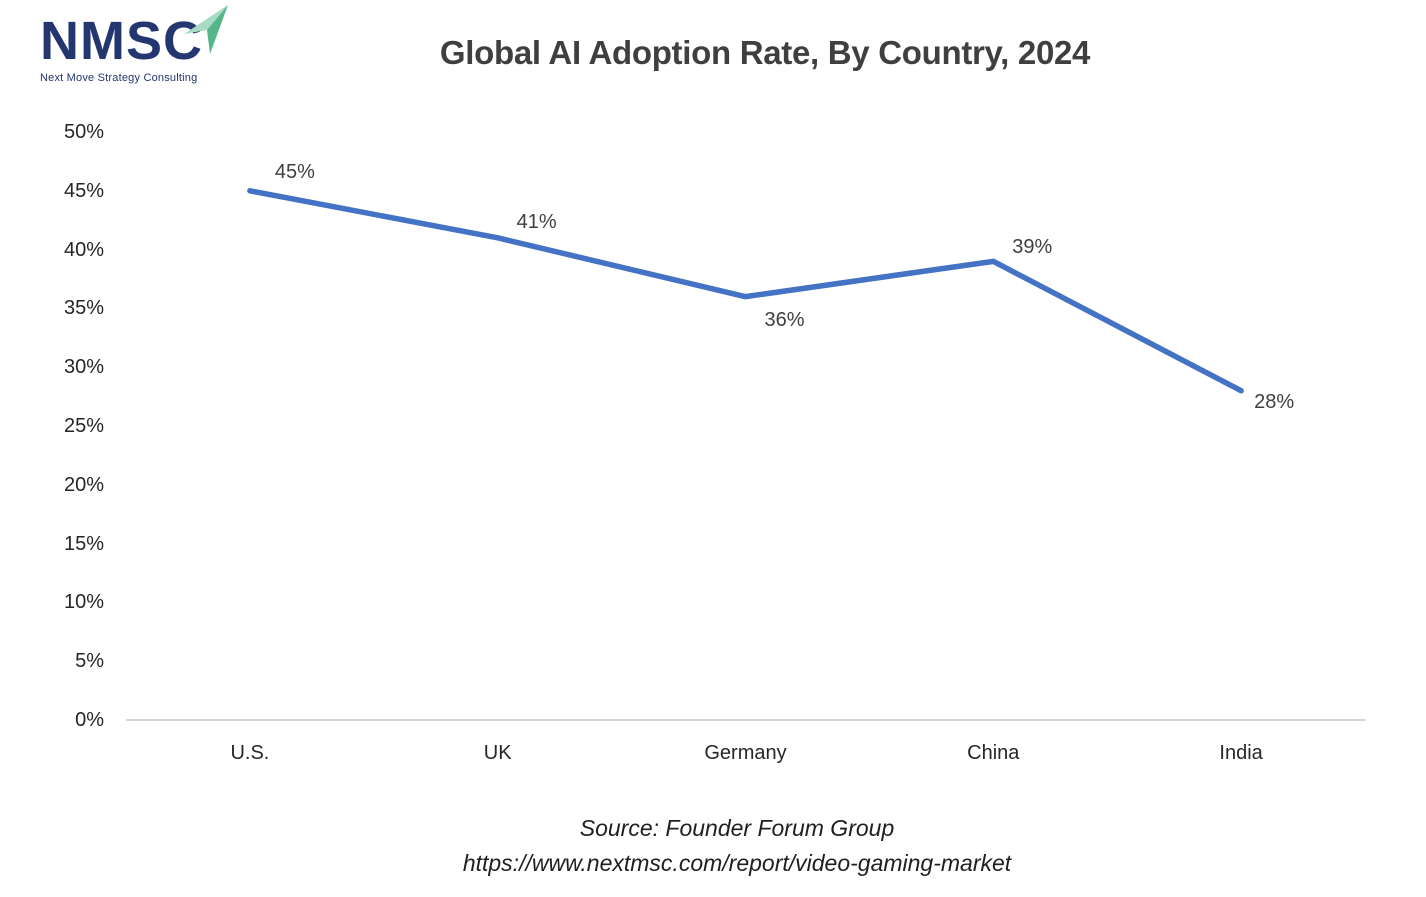 This screenshot has height=897, width=1426. What do you see at coordinates (745, 753) in the screenshot?
I see `x-axis-label: Germany` at bounding box center [745, 753].